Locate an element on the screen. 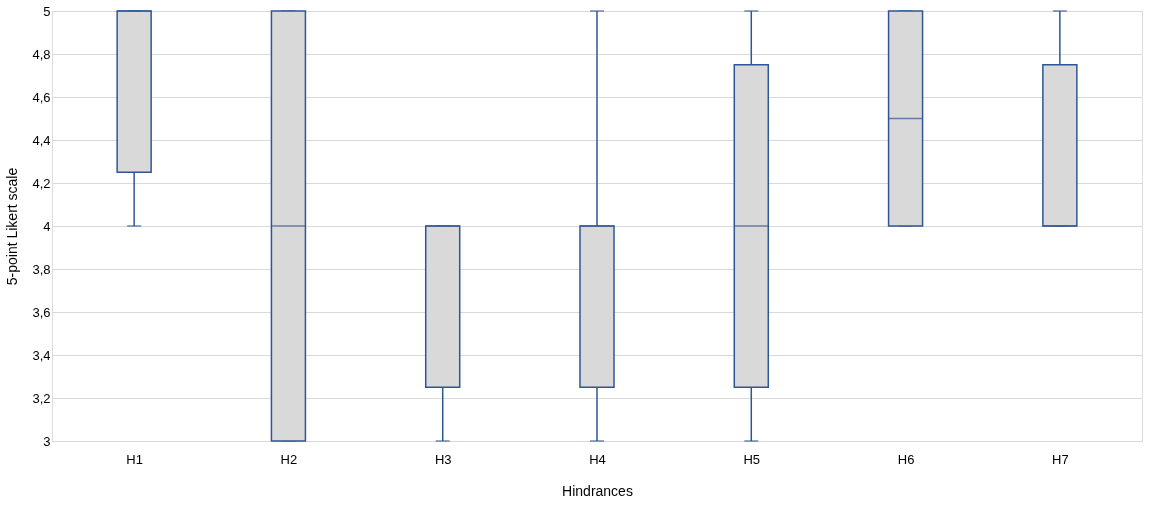 The height and width of the screenshot is (531, 1175). y-axis-title: 5-point Likert scale is located at coordinates (12, 226).